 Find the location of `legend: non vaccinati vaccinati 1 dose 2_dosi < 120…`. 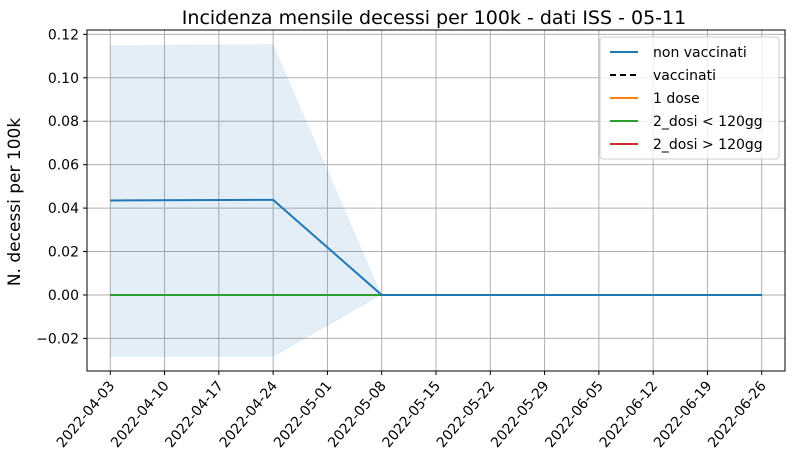

legend: non vaccinati vaccinati 1 dose 2_dosi < 120… is located at coordinates (689, 98).